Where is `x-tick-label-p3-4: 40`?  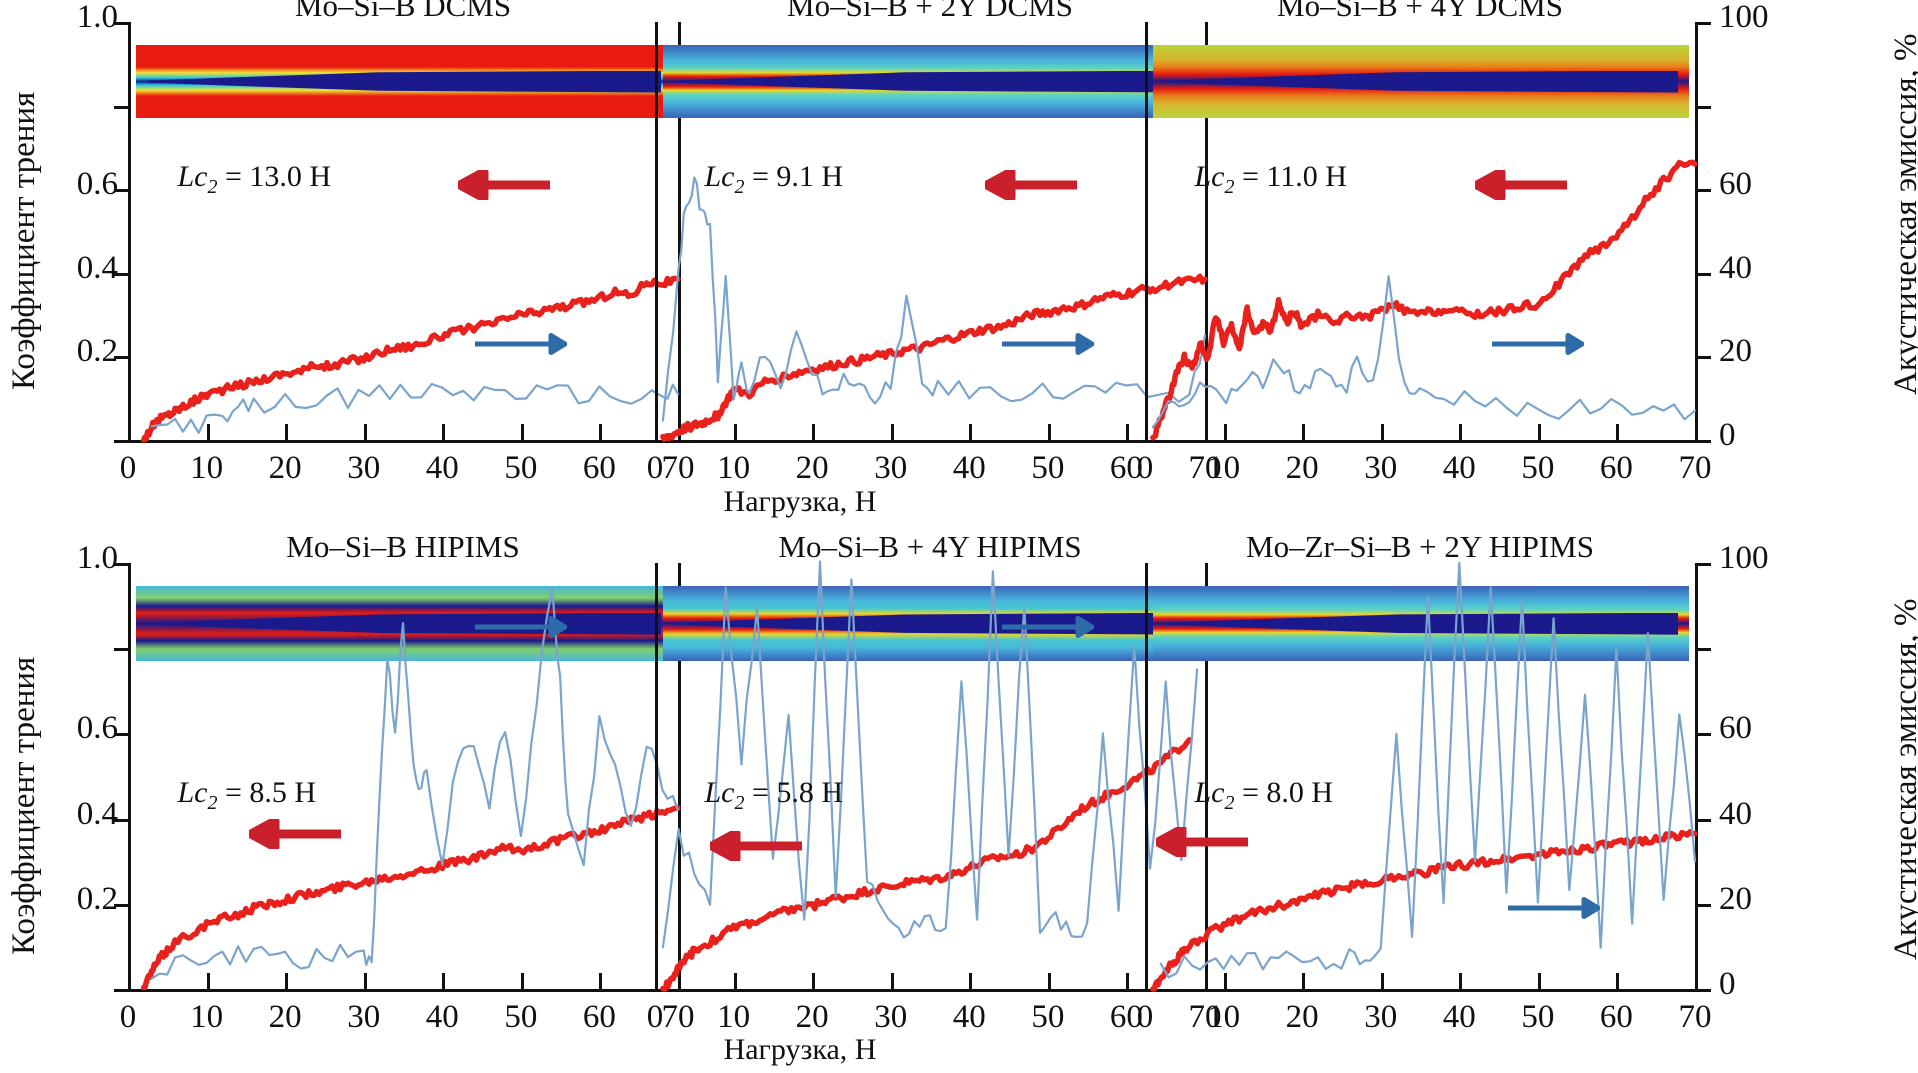
x-tick-label-p3-4: 40 is located at coordinates (1459, 468).